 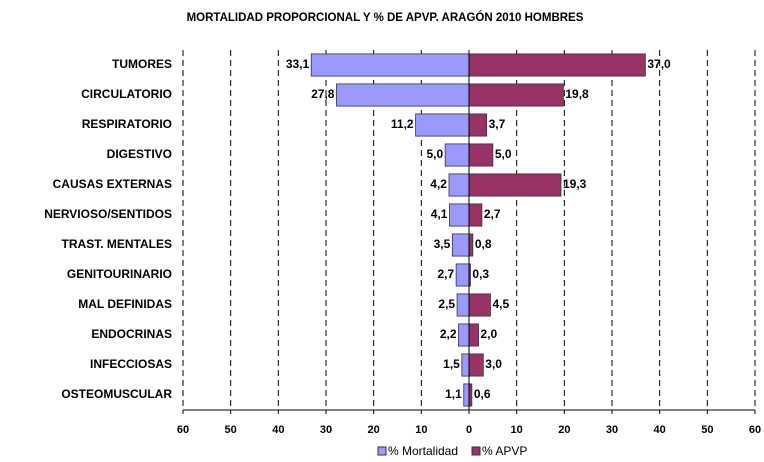 What do you see at coordinates (577, 94) in the screenshot?
I see `data-label: 19,8` at bounding box center [577, 94].